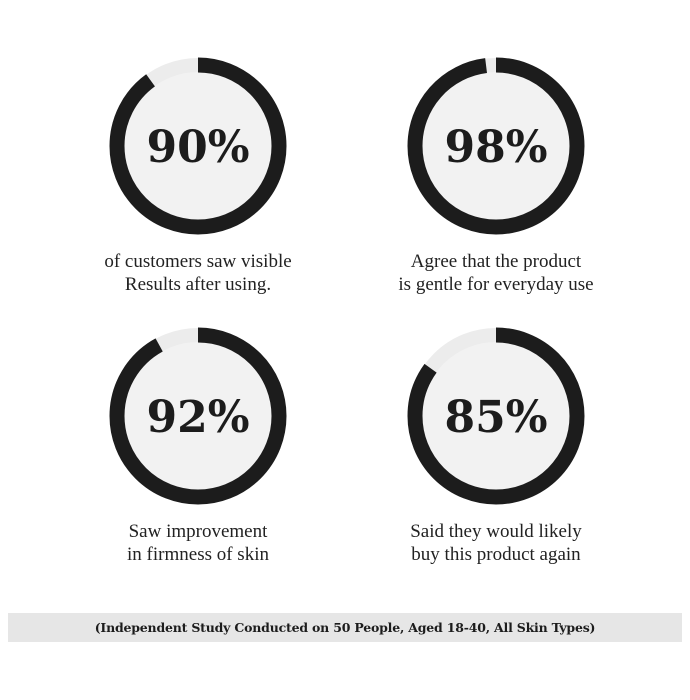 The width and height of the screenshot is (690, 700). What do you see at coordinates (198, 554) in the screenshot?
I see `caption-line: in firmness of skin` at bounding box center [198, 554].